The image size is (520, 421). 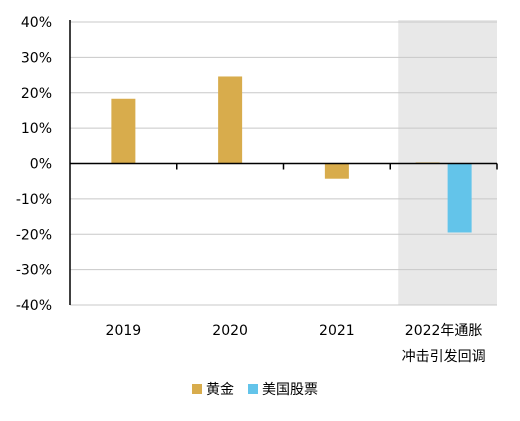 I want to click on y-tick-label: 20%, so click(x=36, y=94).